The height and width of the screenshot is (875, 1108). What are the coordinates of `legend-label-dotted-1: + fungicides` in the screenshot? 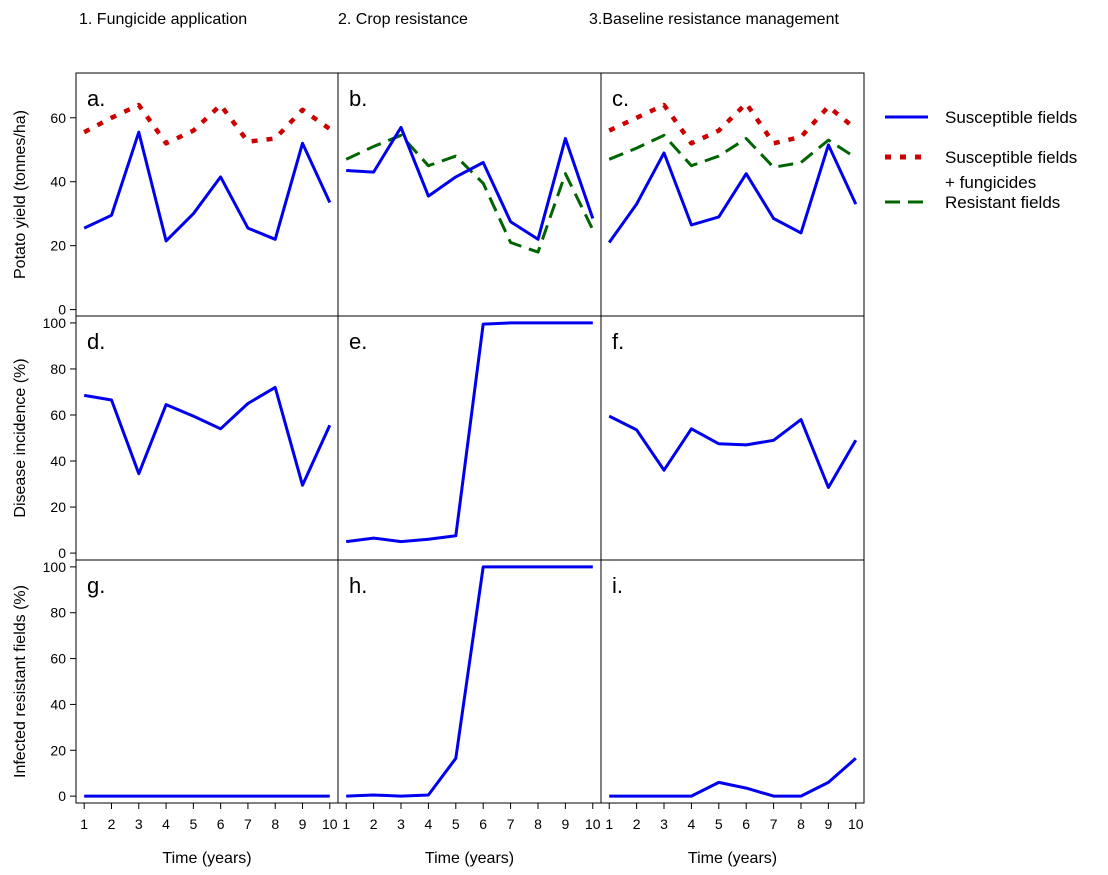 It's located at (990, 182).